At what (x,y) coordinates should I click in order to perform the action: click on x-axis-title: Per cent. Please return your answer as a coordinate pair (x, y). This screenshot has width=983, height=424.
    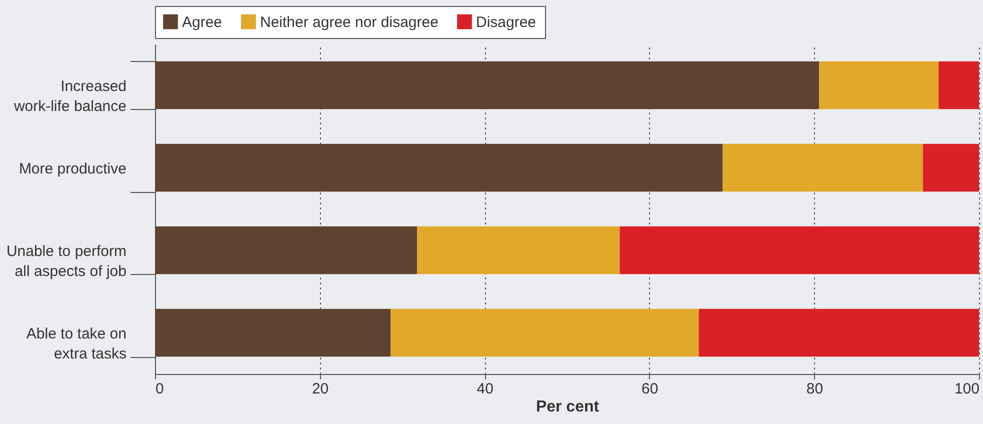
    Looking at the image, I should click on (568, 407).